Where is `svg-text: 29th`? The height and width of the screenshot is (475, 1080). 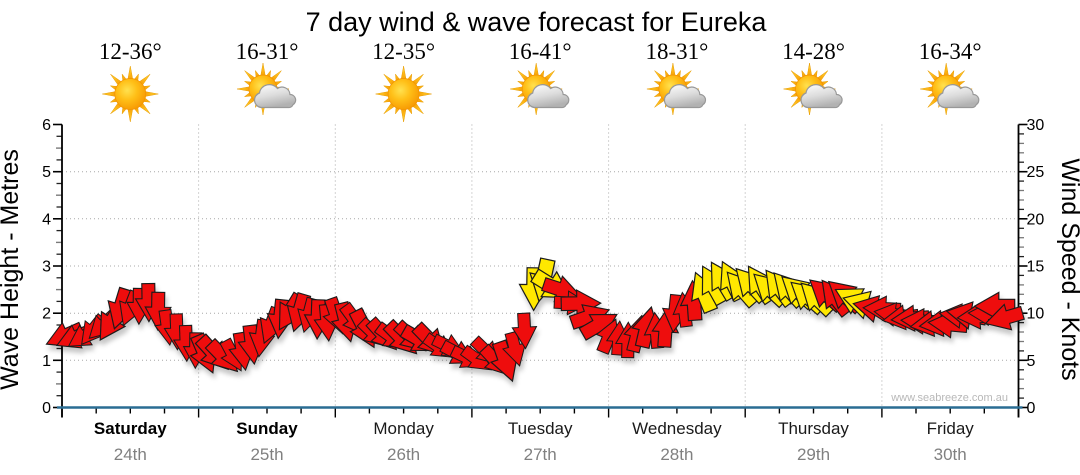
svg-text: 29th is located at coordinates (813, 454).